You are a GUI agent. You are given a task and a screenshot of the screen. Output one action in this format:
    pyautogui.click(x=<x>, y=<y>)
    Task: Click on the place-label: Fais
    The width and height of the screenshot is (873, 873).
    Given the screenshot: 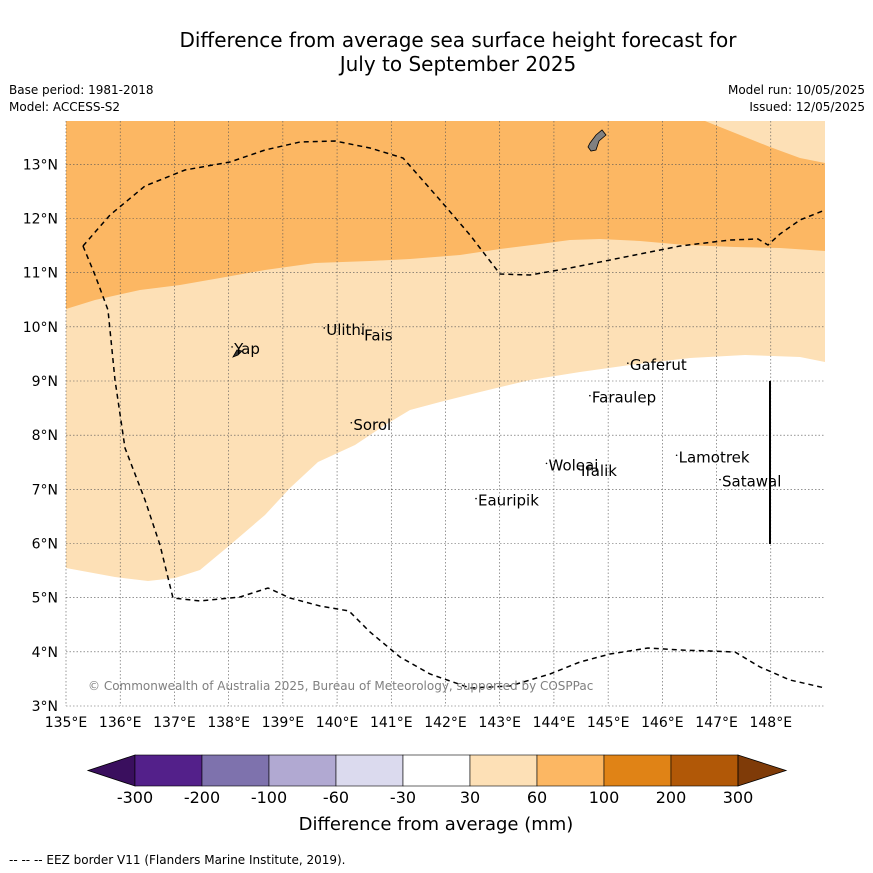 What is the action you would take?
    pyautogui.click(x=378, y=335)
    